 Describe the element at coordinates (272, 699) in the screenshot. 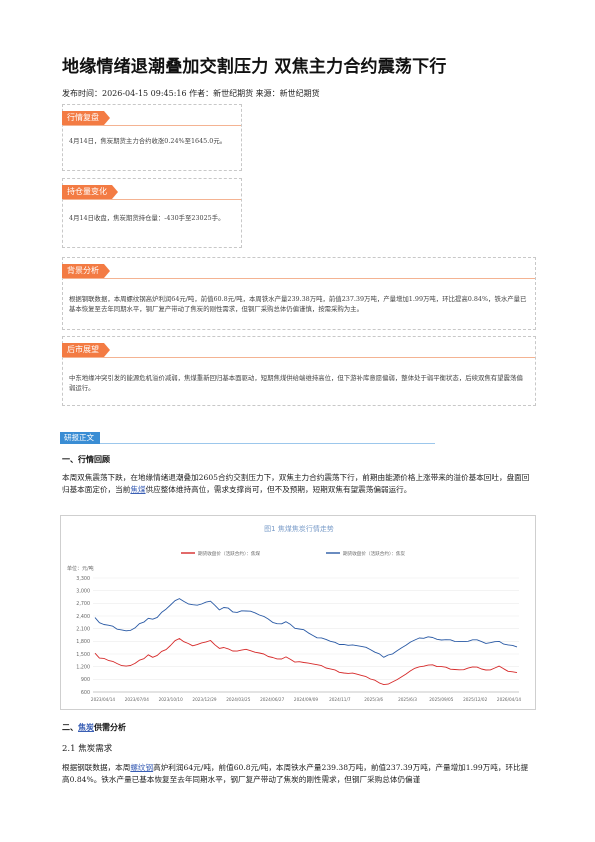

I see `x-tick-label: 2024/06/27` at that location.